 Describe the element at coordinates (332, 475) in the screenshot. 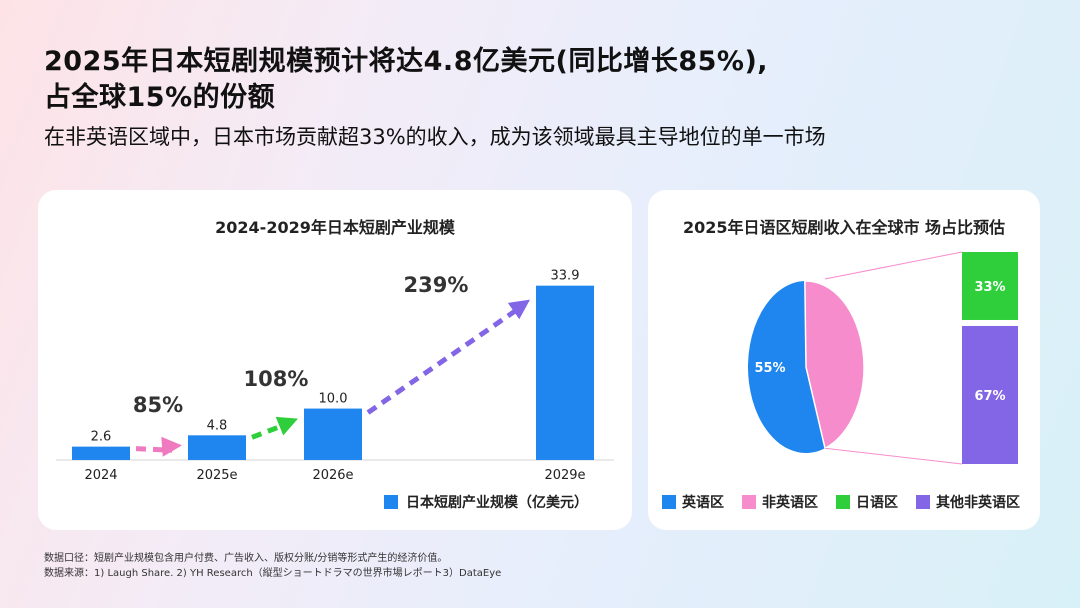

I see `x-tick-label-2026e: 2026e` at that location.